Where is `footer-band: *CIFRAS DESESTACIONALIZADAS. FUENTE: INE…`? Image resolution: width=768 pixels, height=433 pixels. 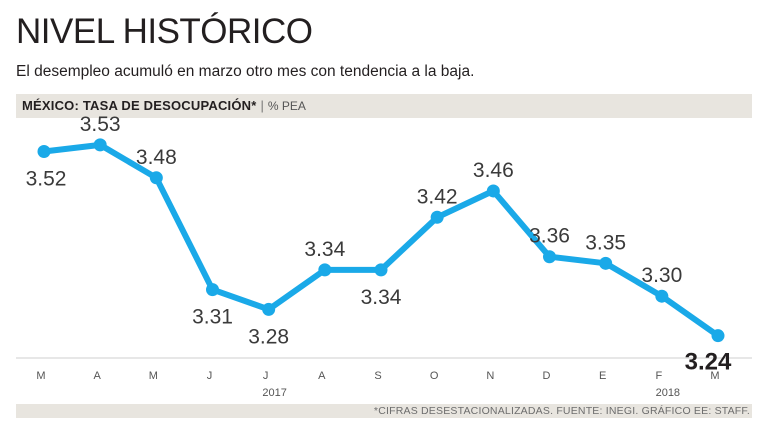 footer-band: *CIFRAS DESESTACIONALIZADAS. FUENTE: INE… is located at coordinates (384, 411).